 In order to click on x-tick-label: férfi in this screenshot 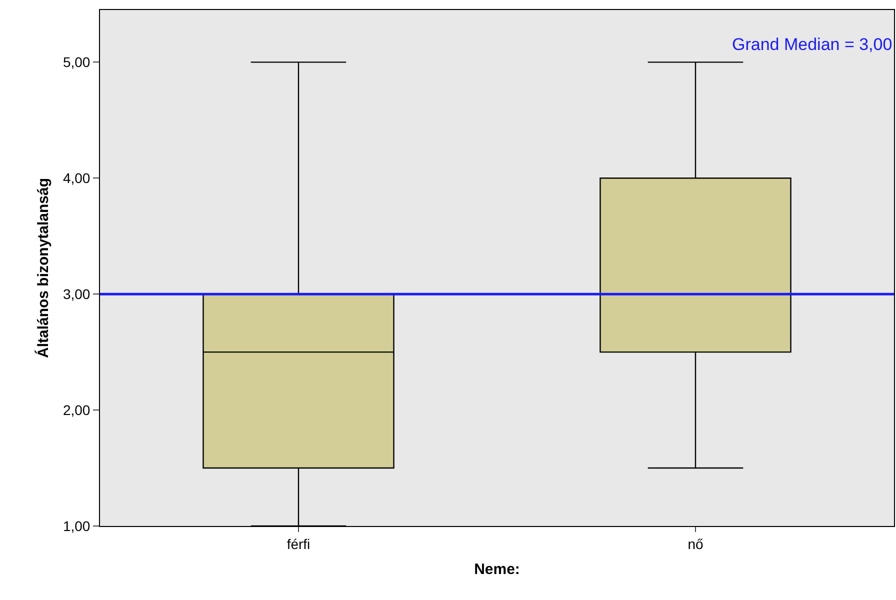, I will do `click(298, 544)`.